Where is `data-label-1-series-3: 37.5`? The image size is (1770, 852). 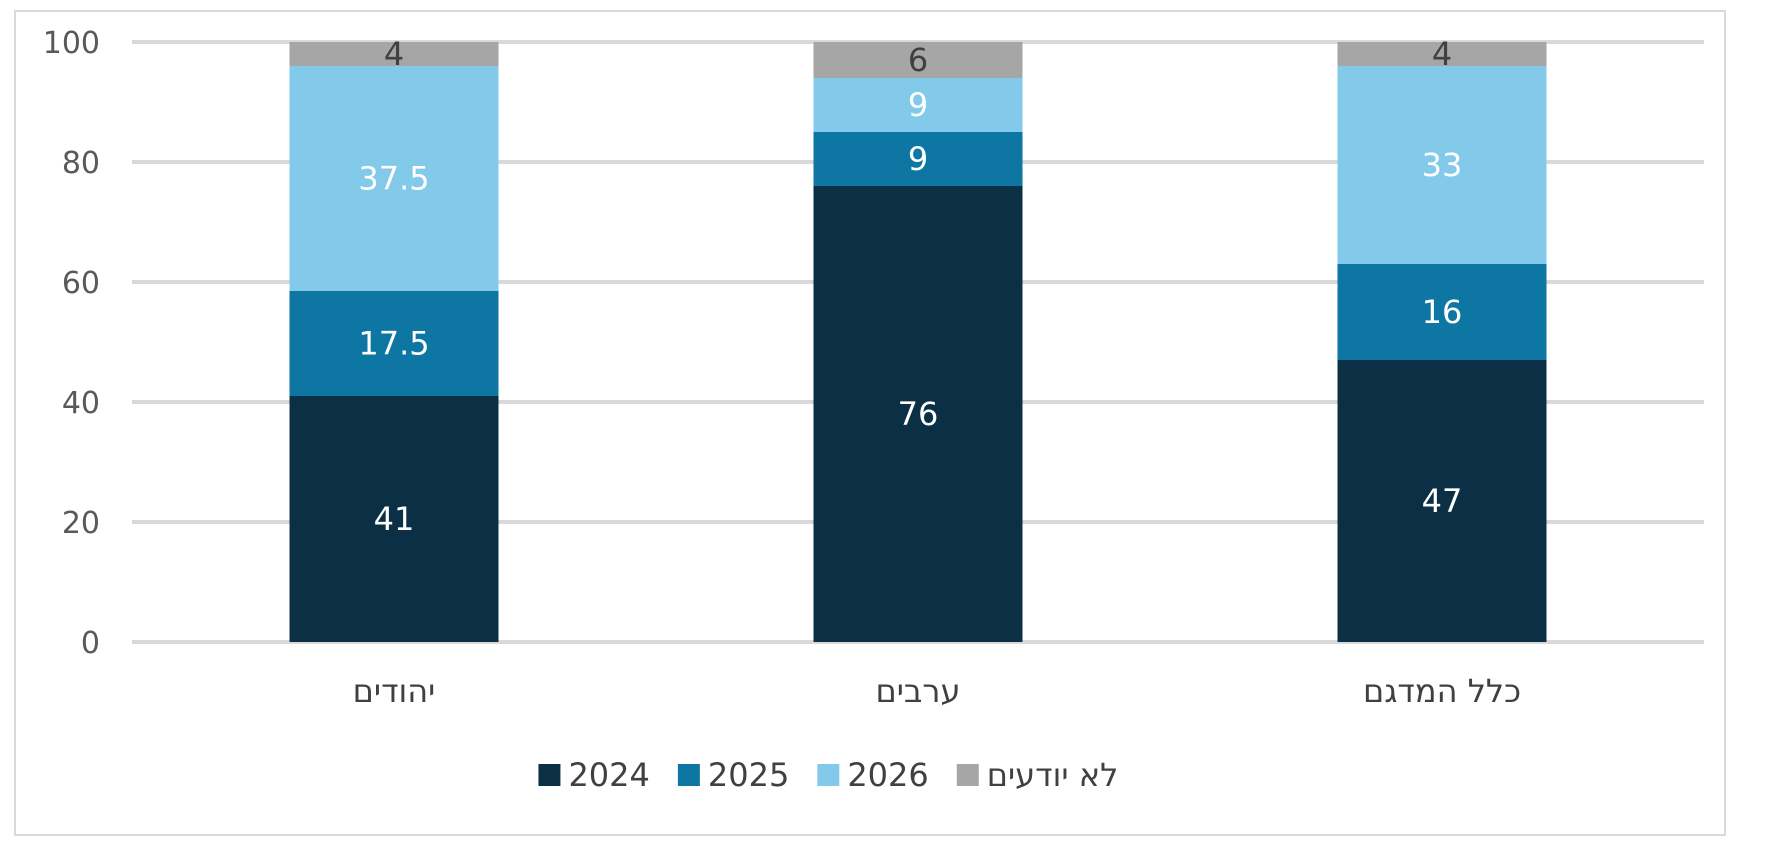
data-label-1-series-3: 37.5 is located at coordinates (393, 179).